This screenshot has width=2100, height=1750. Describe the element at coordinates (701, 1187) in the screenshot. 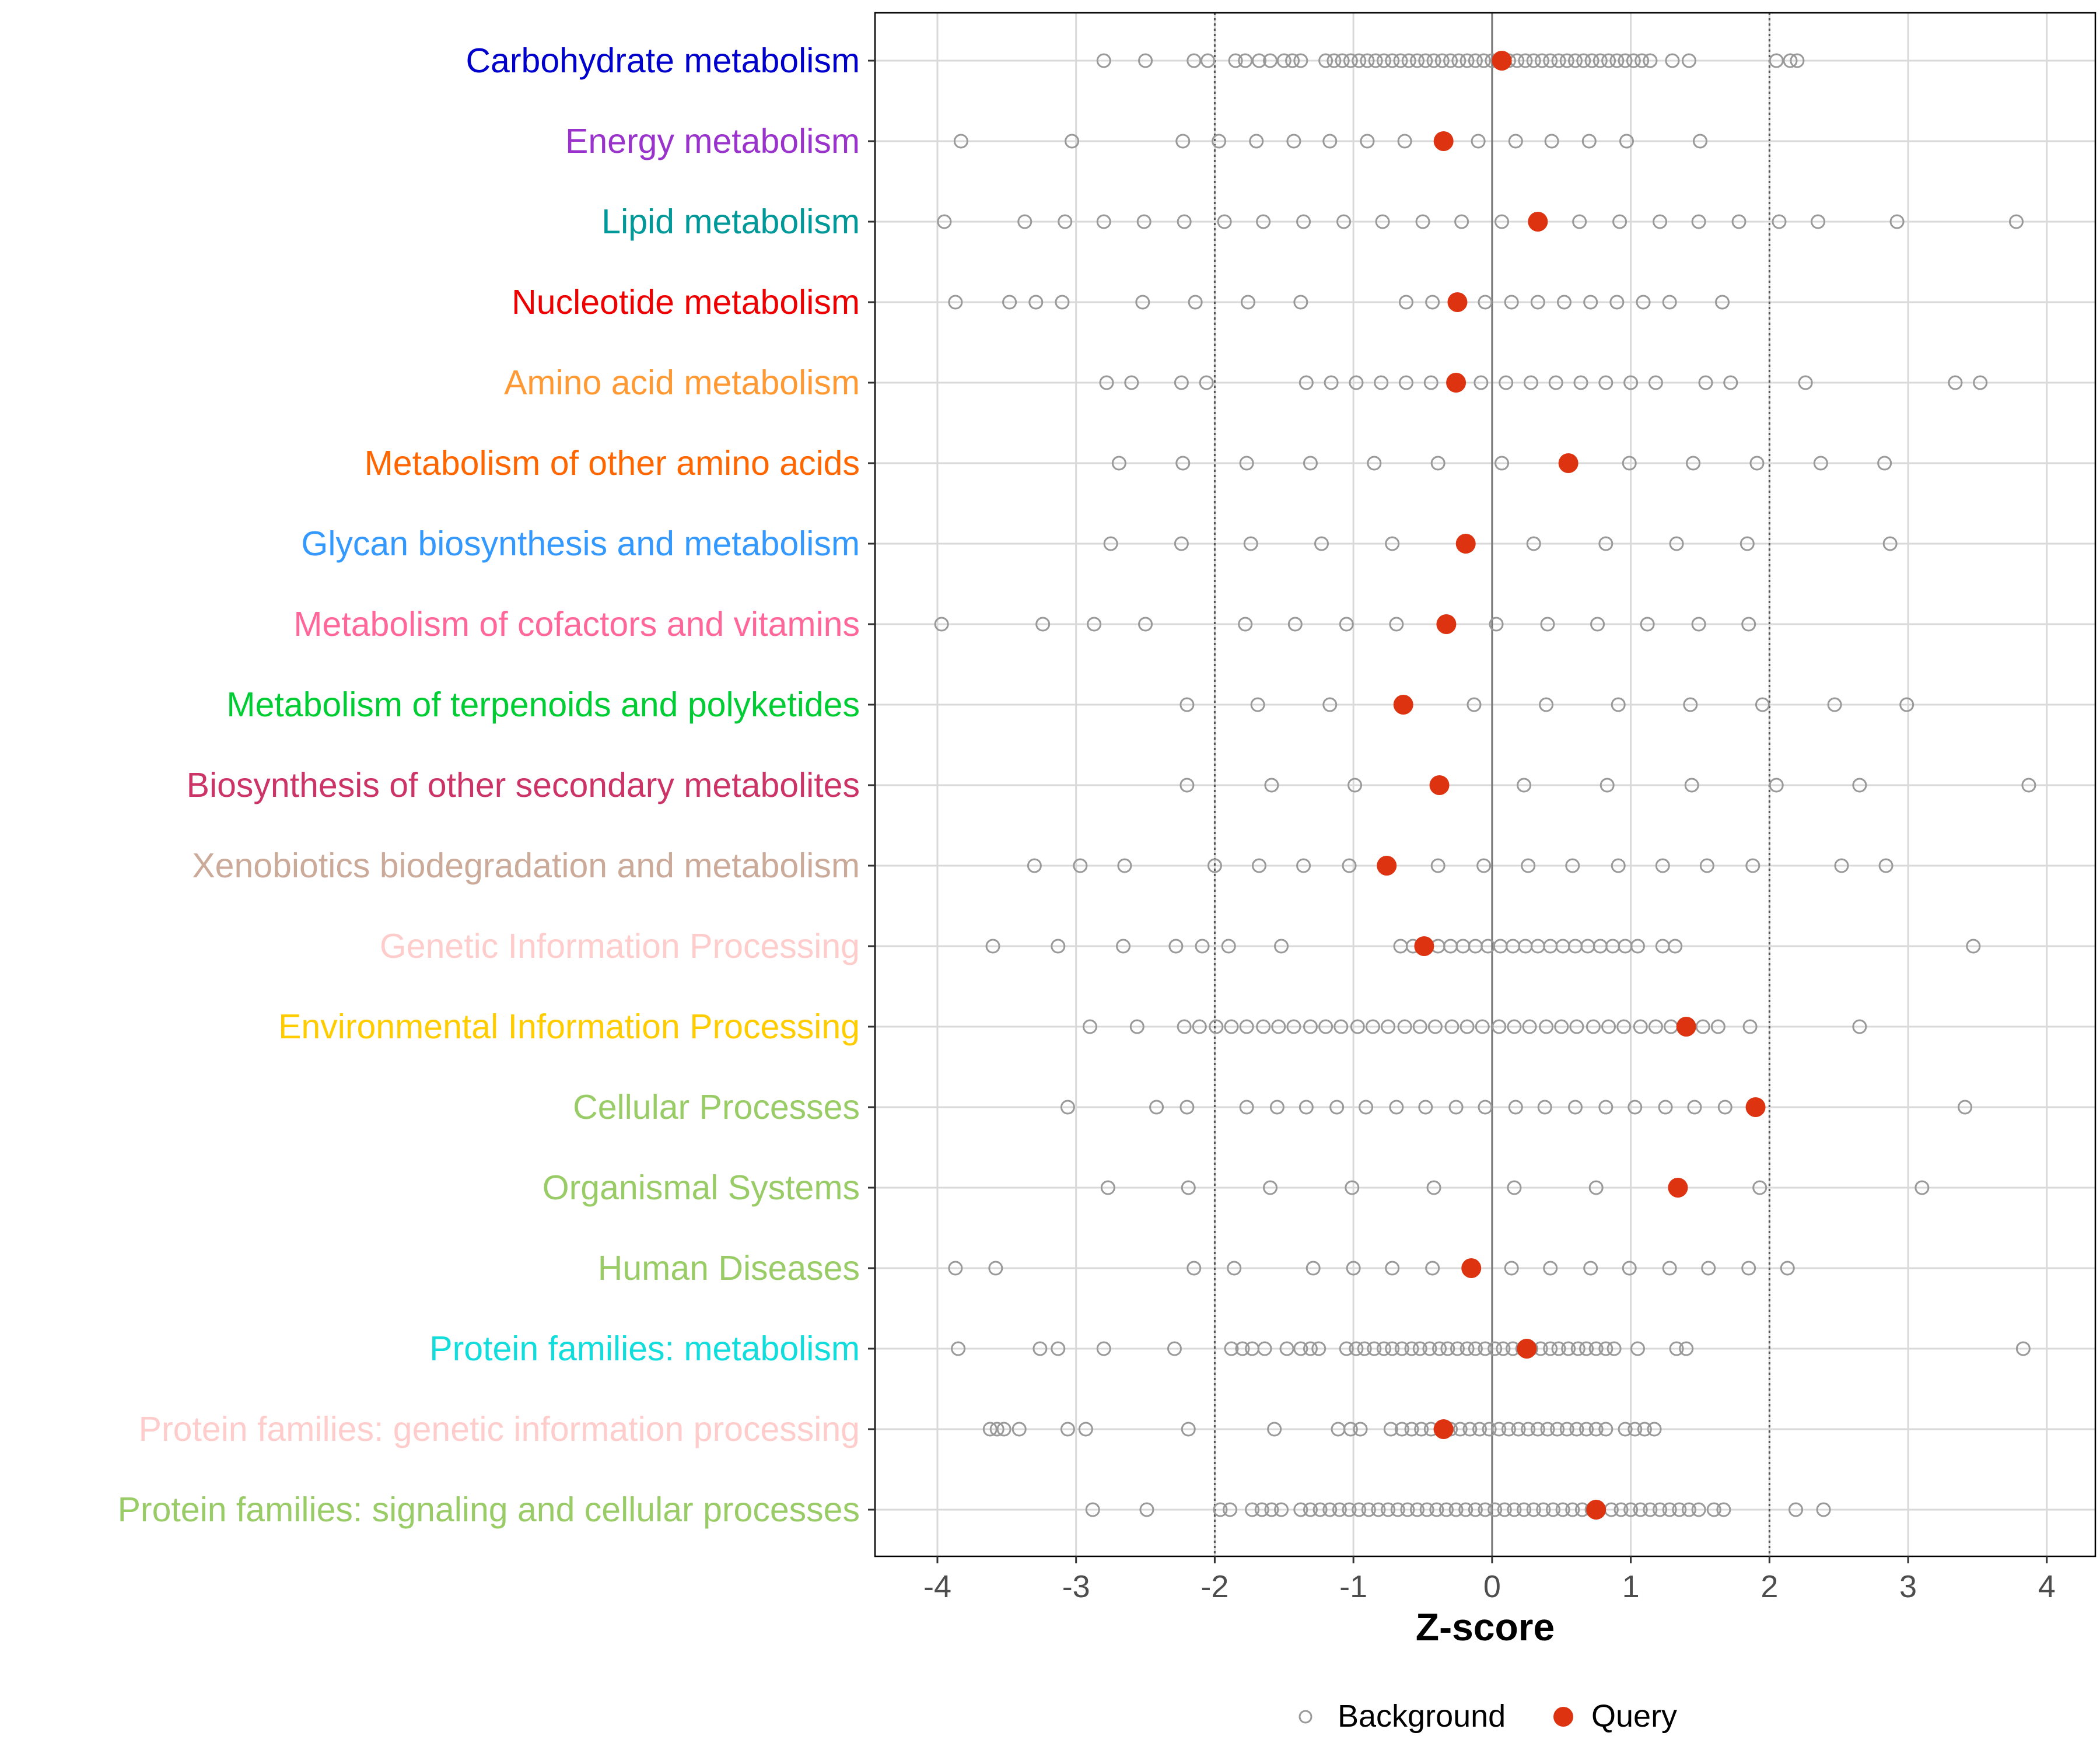

I see `category-label: Organismal Systems` at that location.